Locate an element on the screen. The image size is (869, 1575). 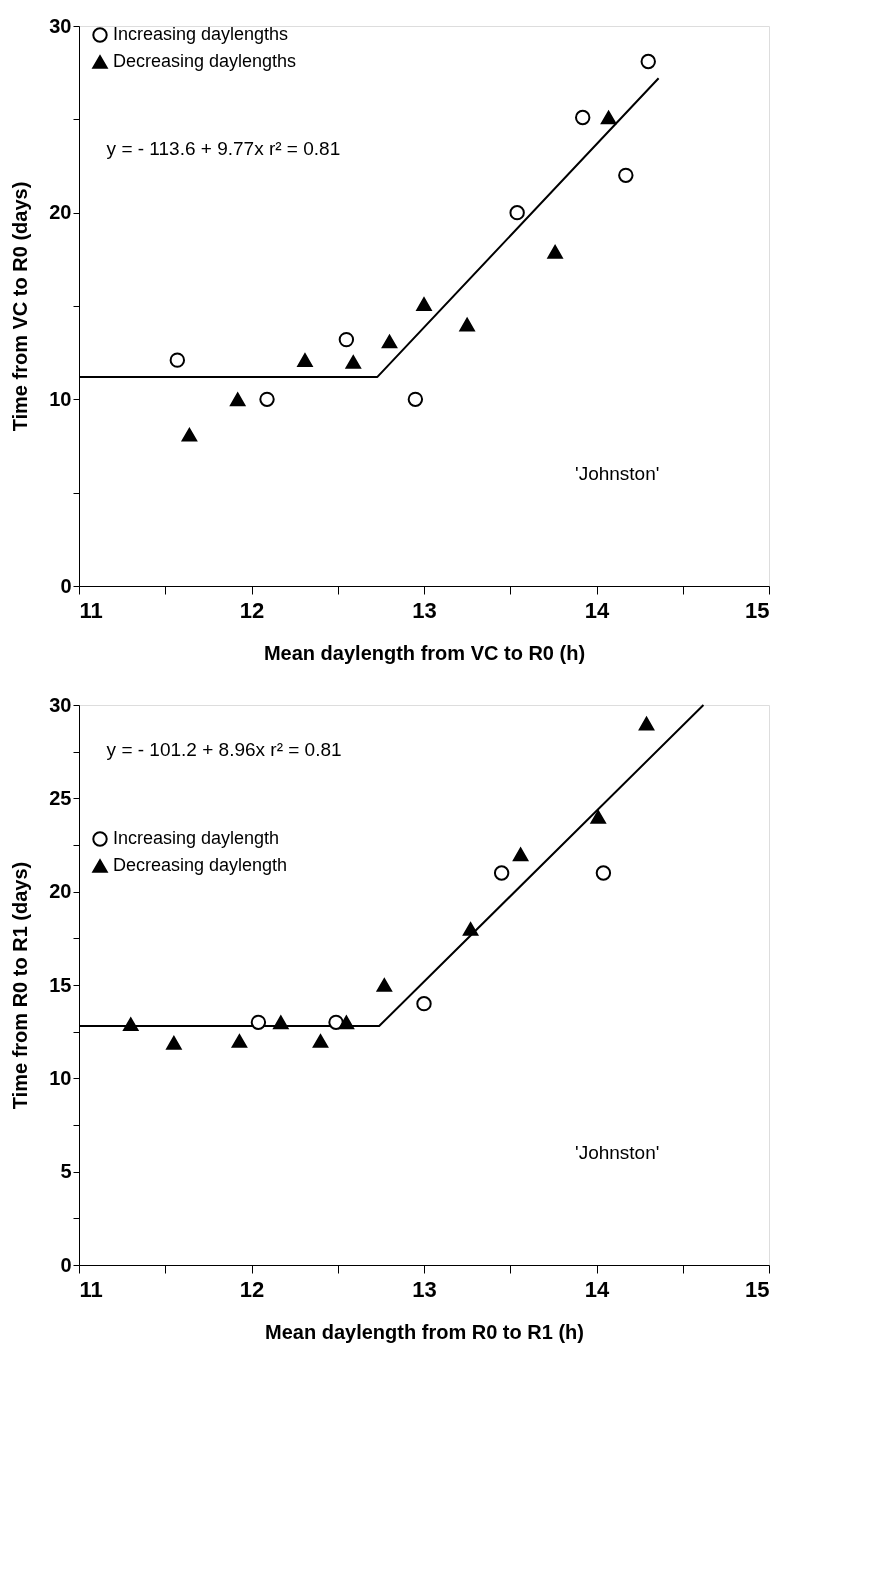
annotation: y = - 101.2 + 8.96x r² = 0.81 is located at coordinates (224, 749).